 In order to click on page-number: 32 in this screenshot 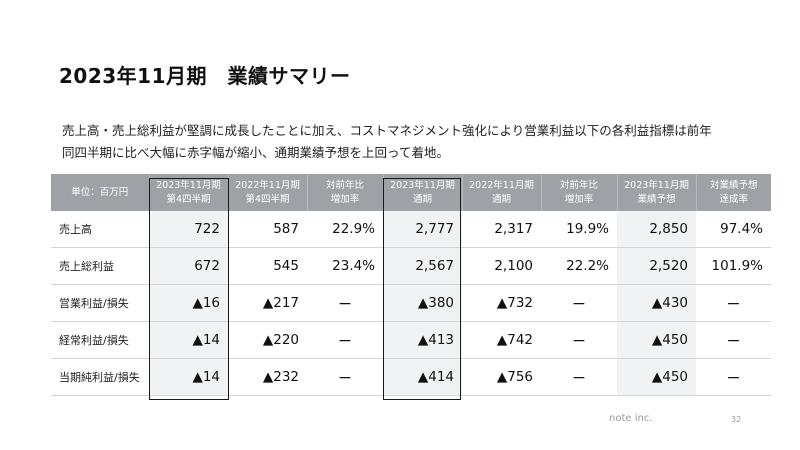, I will do `click(736, 419)`.